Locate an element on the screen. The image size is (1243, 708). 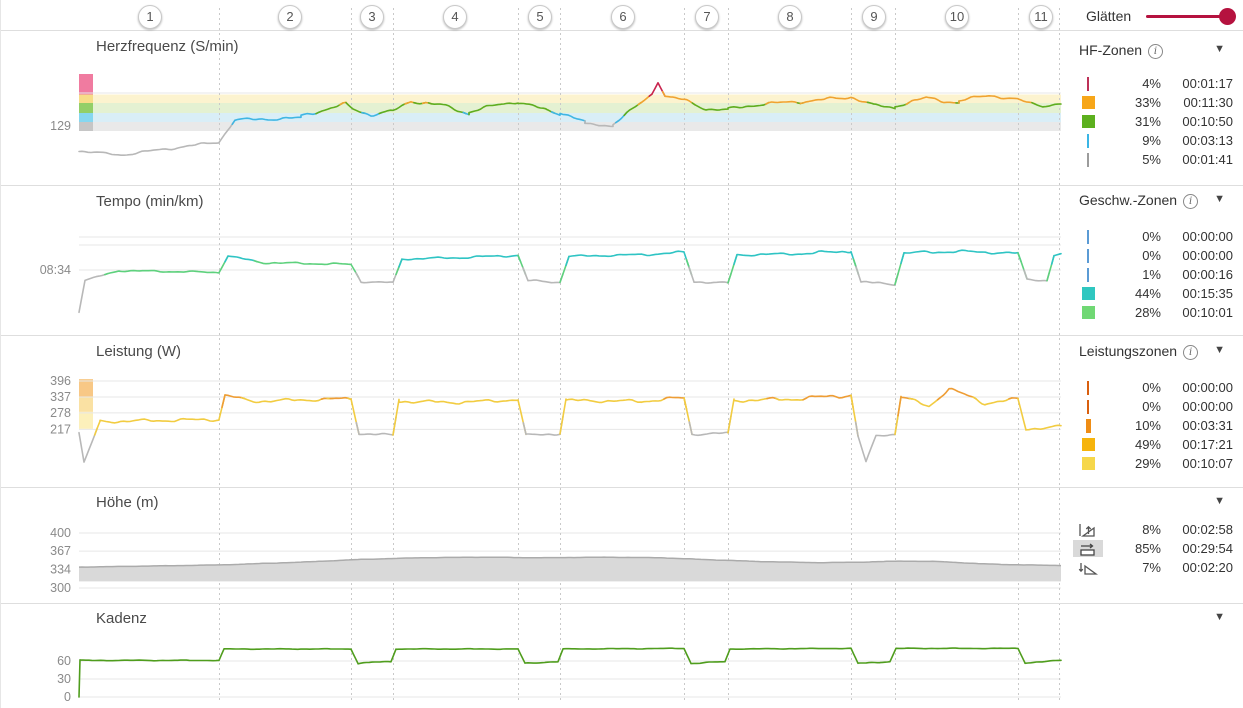
zone-time: 00:10:50 is located at coordinates (1207, 121).